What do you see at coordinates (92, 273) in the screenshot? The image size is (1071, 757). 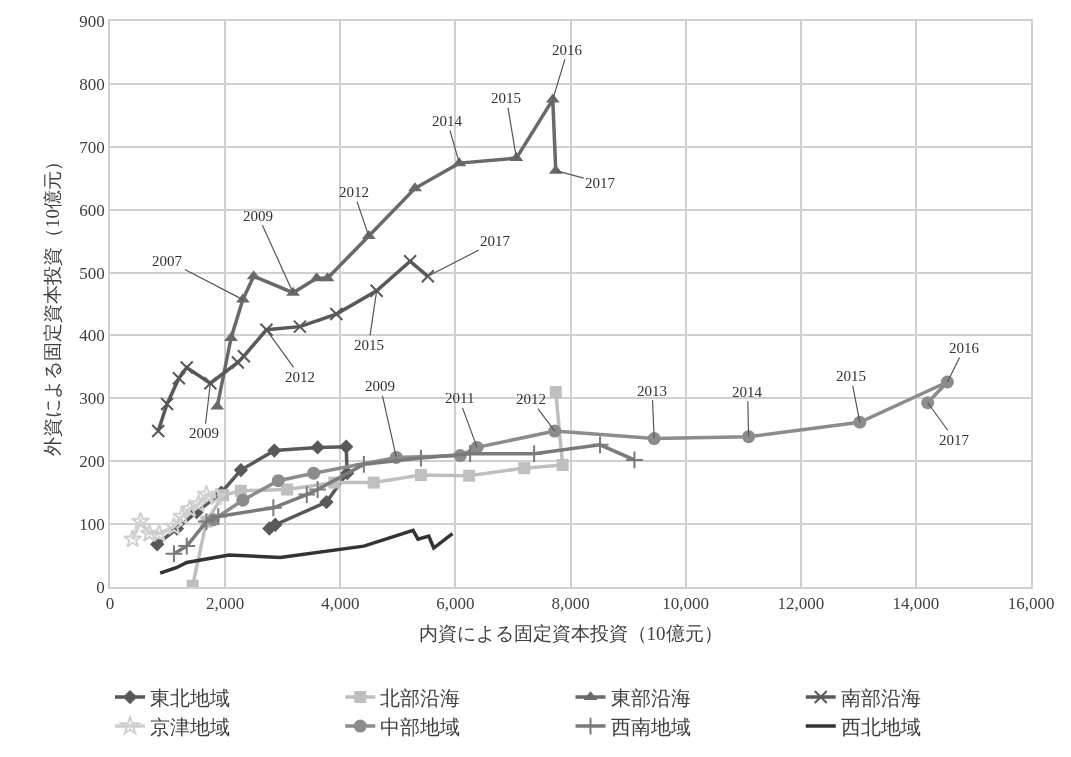 I see `y-tick-label: 500` at bounding box center [92, 273].